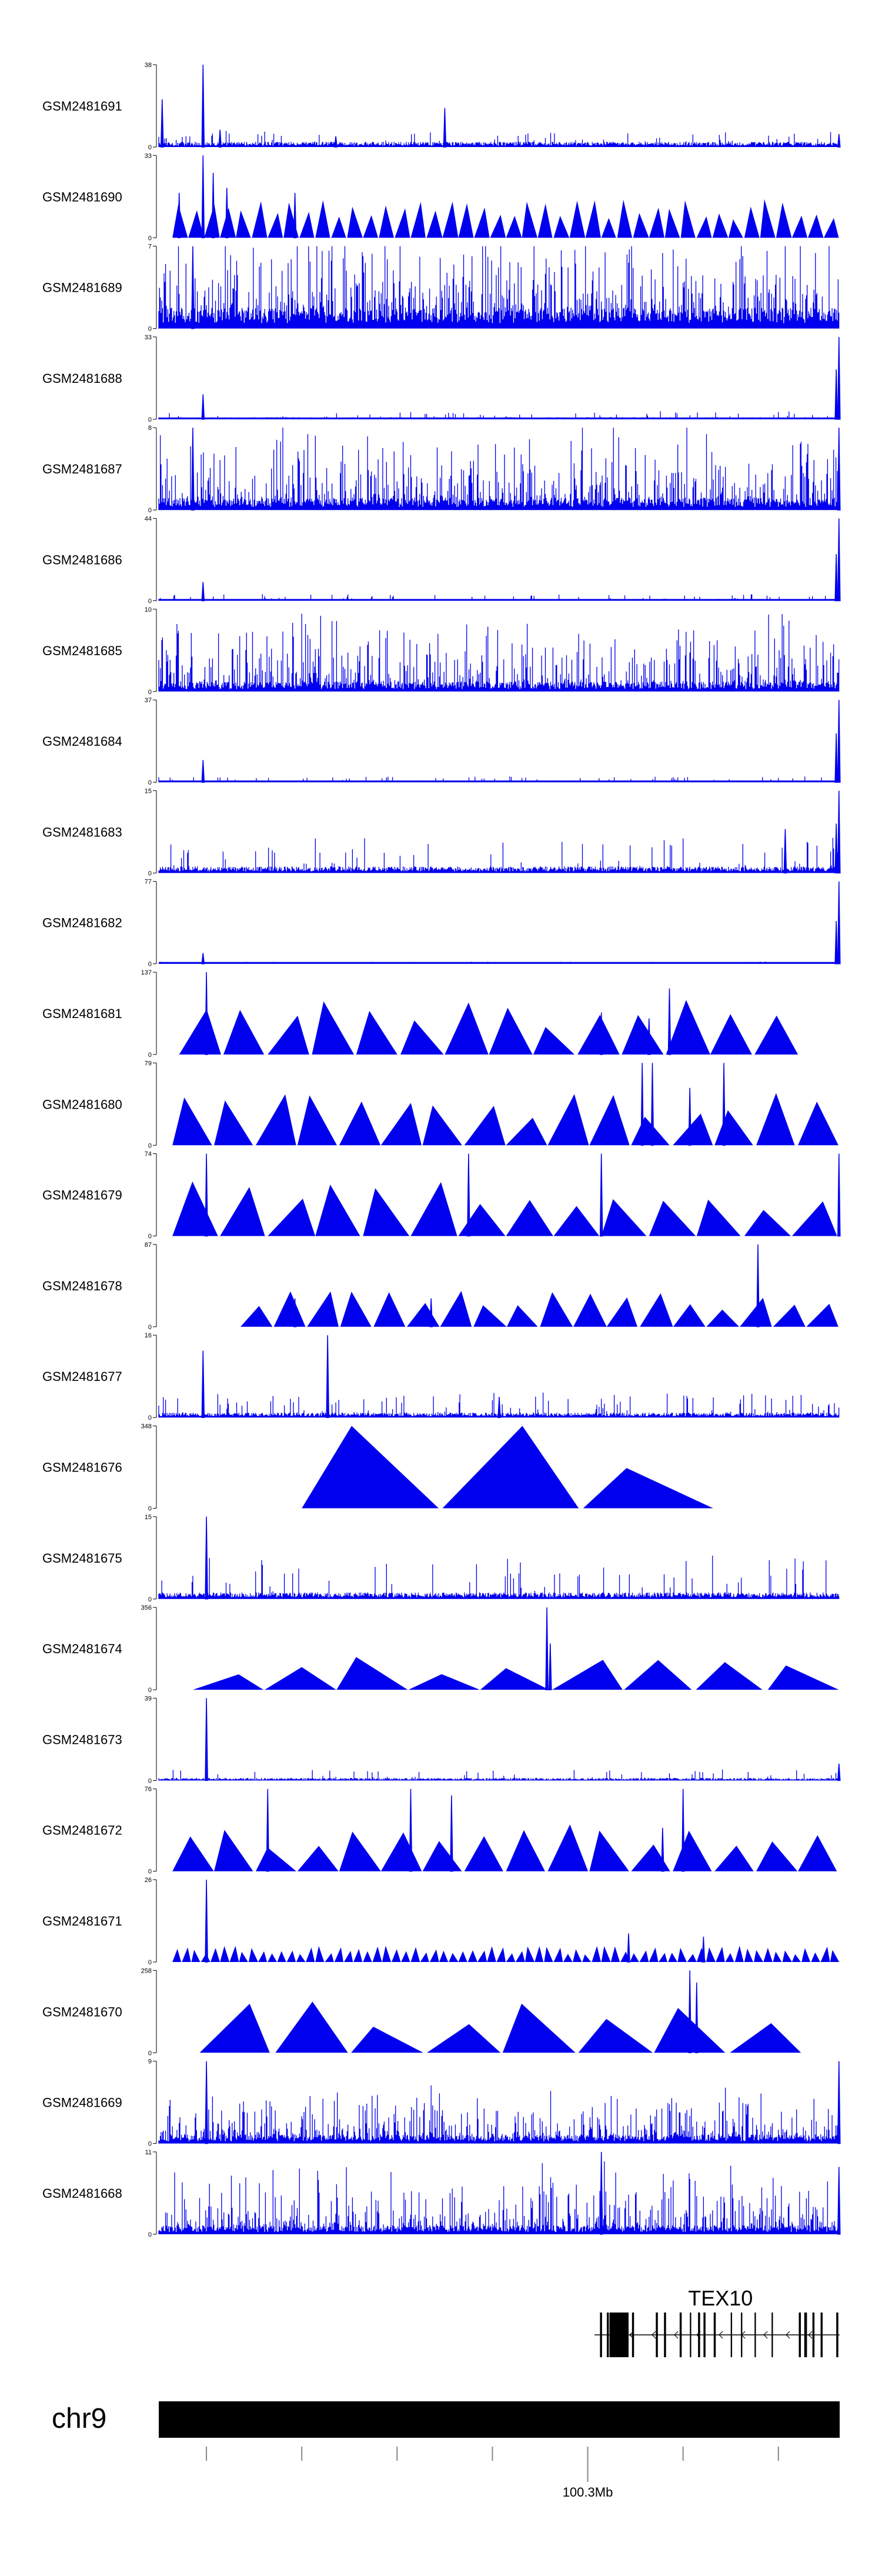  I want to click on track-GSM2481689: GSM2481689 7 0, so click(441, 288).